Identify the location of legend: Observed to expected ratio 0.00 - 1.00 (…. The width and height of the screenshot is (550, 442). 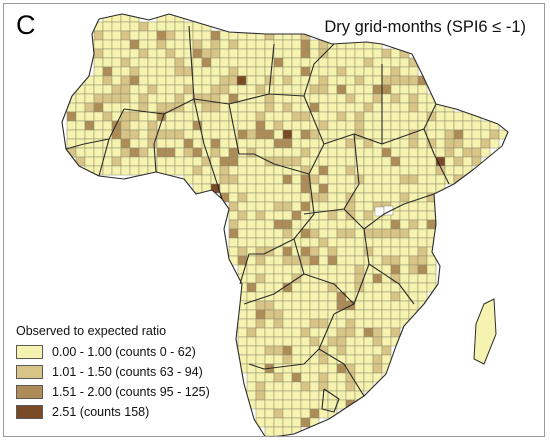
(113, 373).